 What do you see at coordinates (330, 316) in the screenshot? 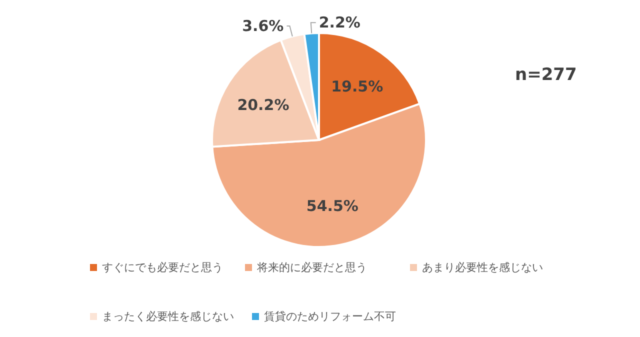
I see `legend-label: 賃貸のためリフォーム不可` at bounding box center [330, 316].